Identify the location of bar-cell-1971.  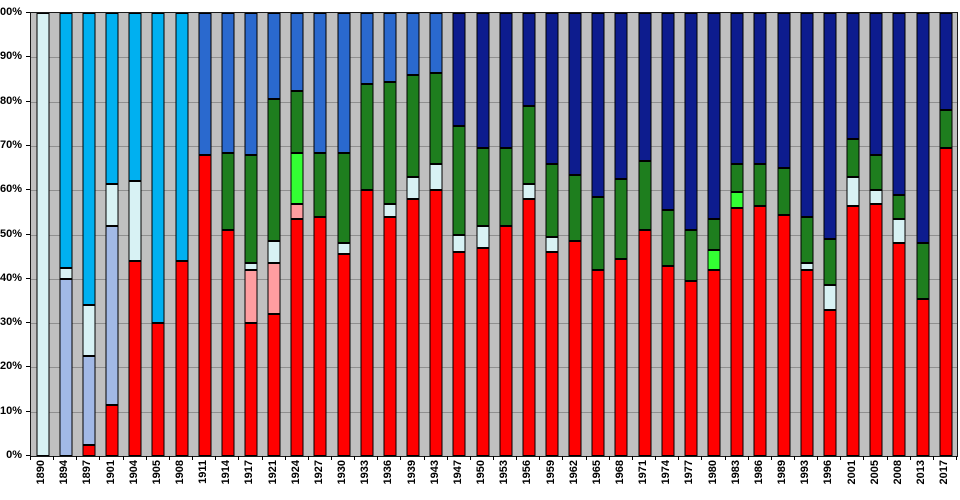
(644, 234).